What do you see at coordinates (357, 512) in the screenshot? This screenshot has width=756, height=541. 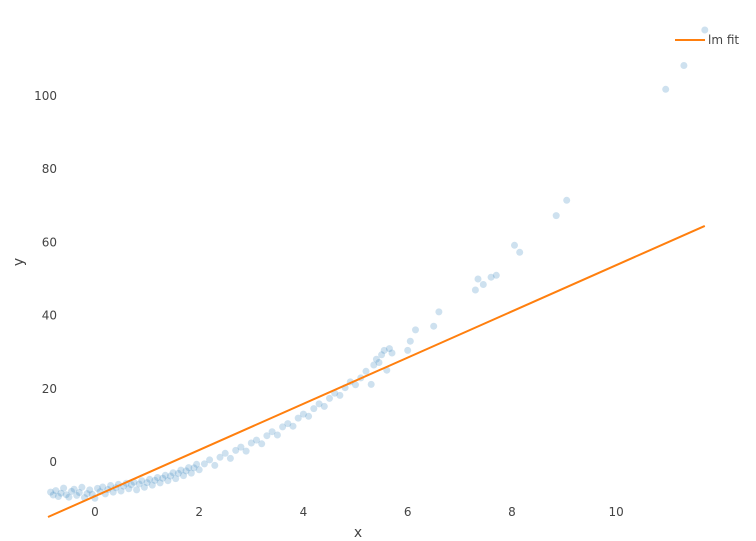 I see `x-axis-ticks: 0 2 4 6 8 10` at bounding box center [357, 512].